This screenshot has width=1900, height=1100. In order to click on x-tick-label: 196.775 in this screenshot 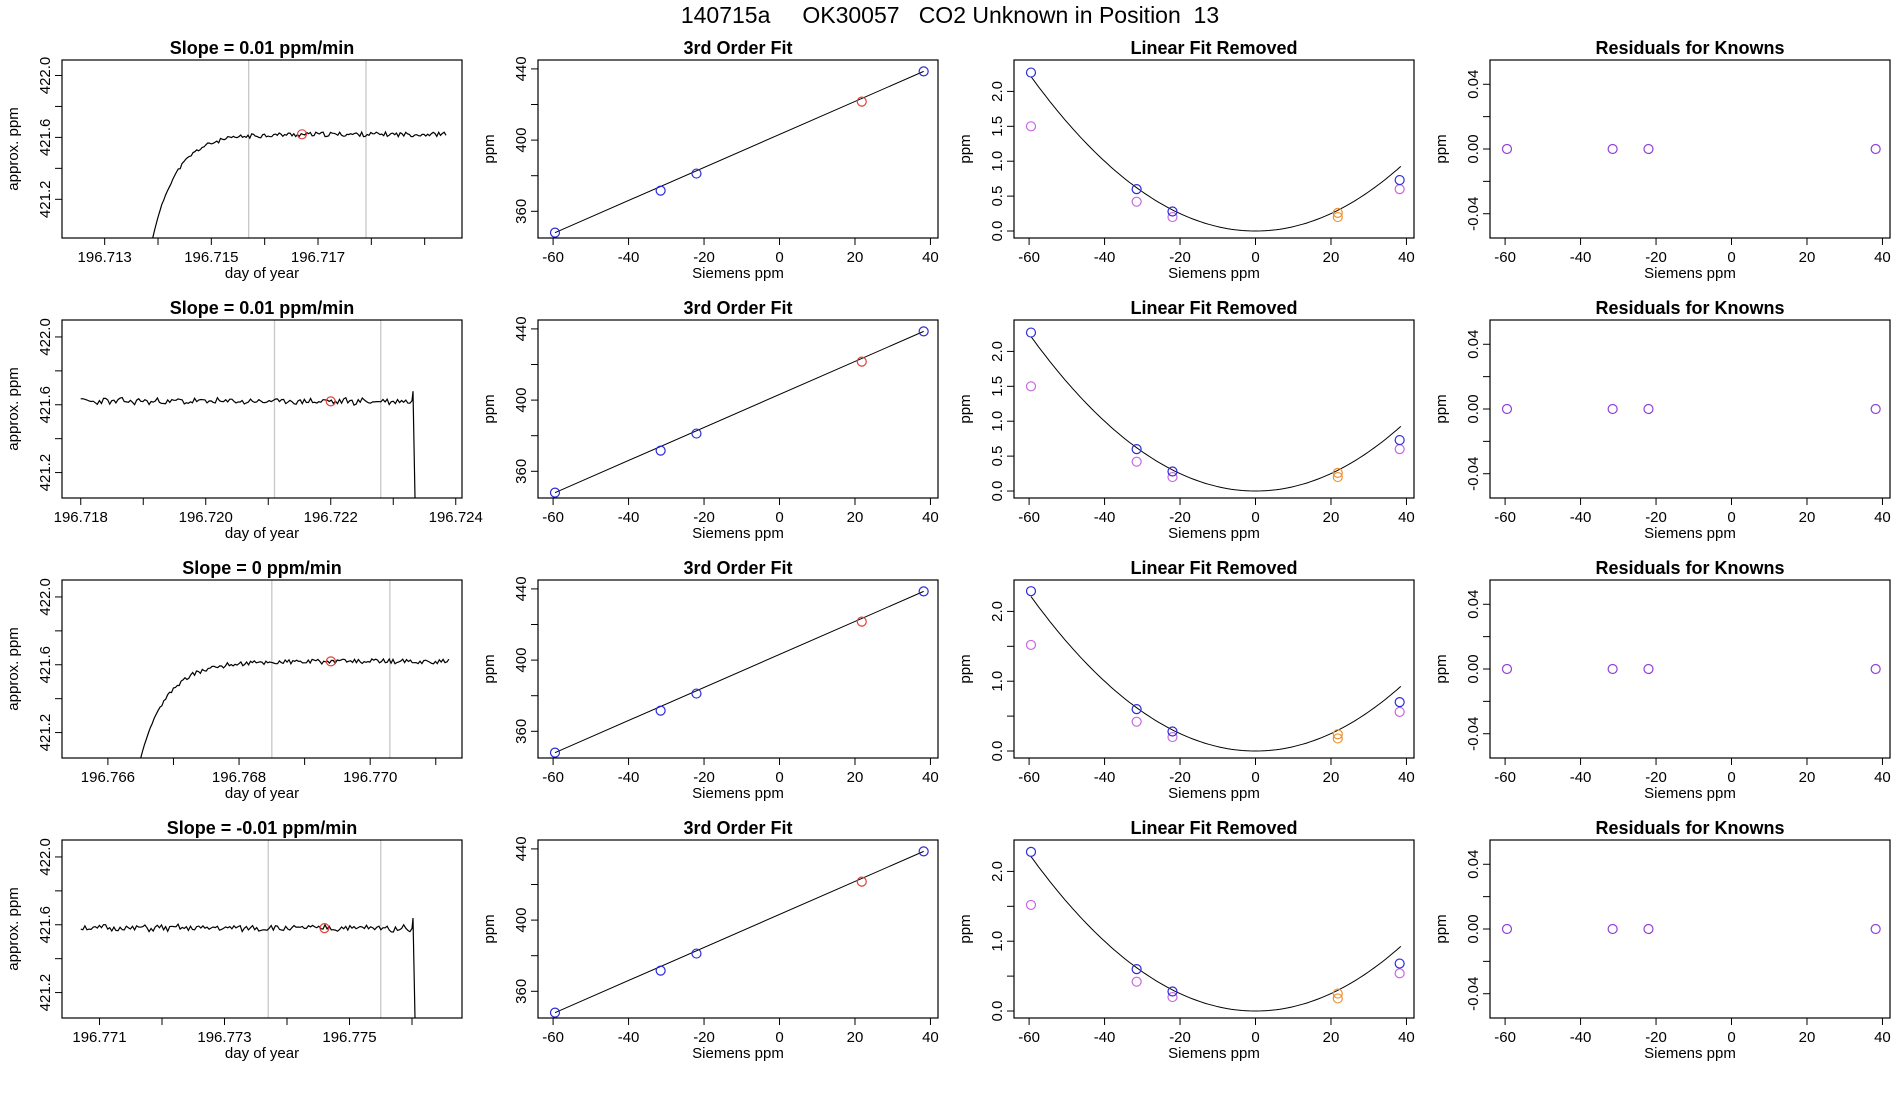, I will do `click(349, 1037)`.